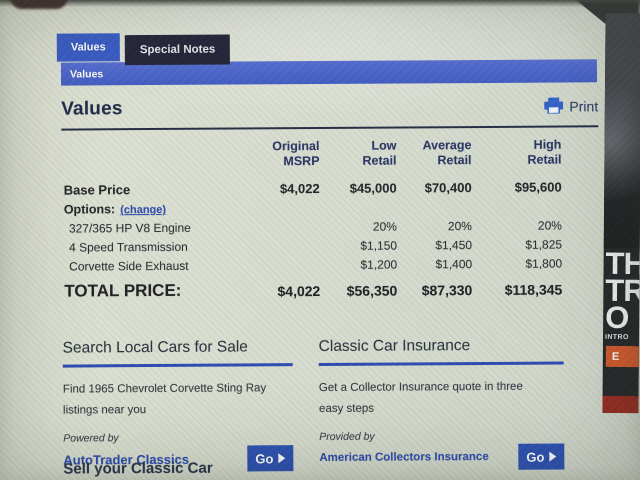 The width and height of the screenshot is (640, 480). I want to click on promo-brand-row: American Collectors Insurance Go, so click(442, 457).